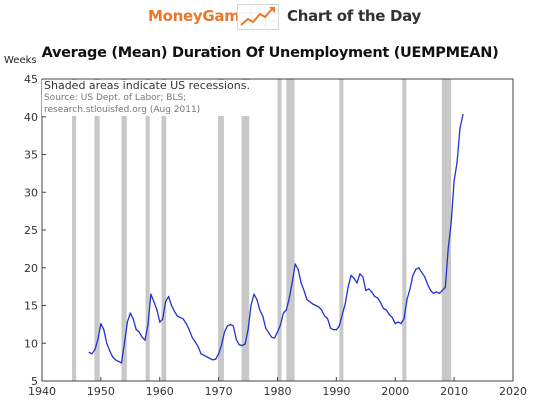  What do you see at coordinates (42, 391) in the screenshot?
I see `x-tick-label-1940: 1940` at bounding box center [42, 391].